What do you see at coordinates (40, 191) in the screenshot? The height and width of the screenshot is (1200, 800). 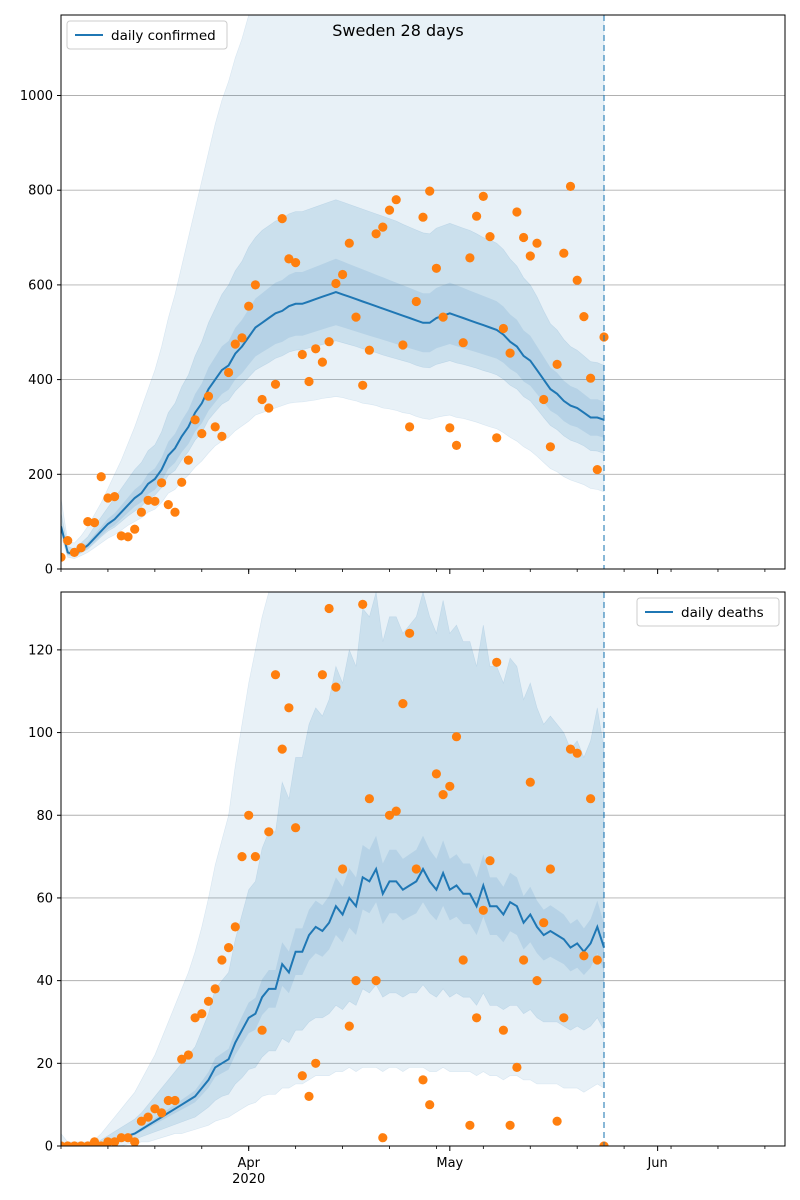 I see `y-tick-label: 800` at bounding box center [40, 191].